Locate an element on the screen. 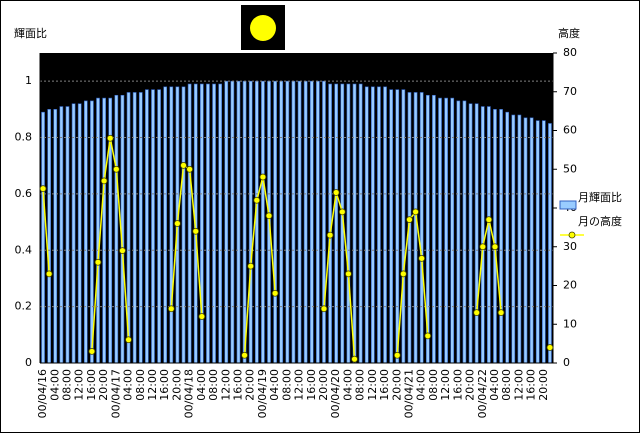  y-tick-label: 0.4 is located at coordinates (24, 249).